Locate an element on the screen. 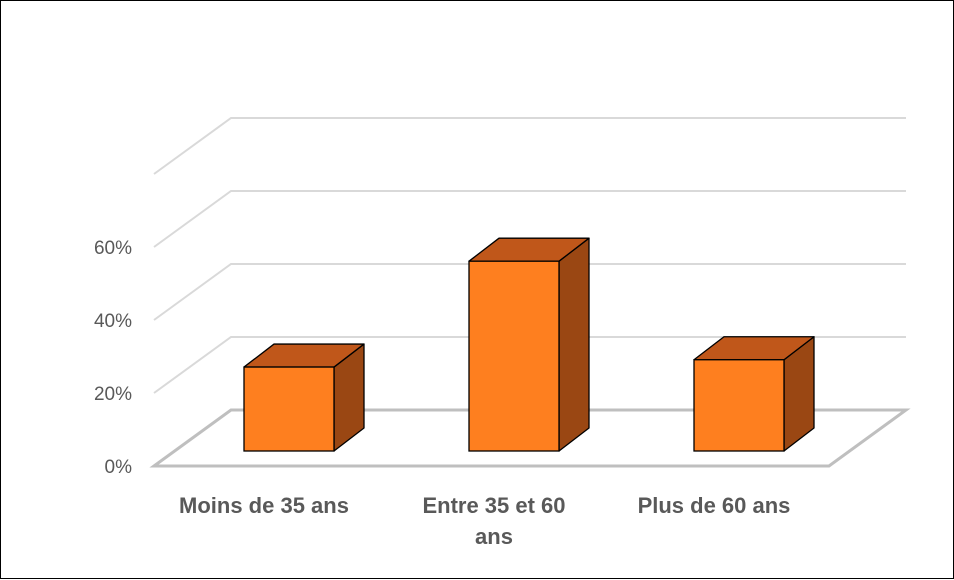 The height and width of the screenshot is (580, 954). x-category-line: Entre 35 et 60 is located at coordinates (493, 505).